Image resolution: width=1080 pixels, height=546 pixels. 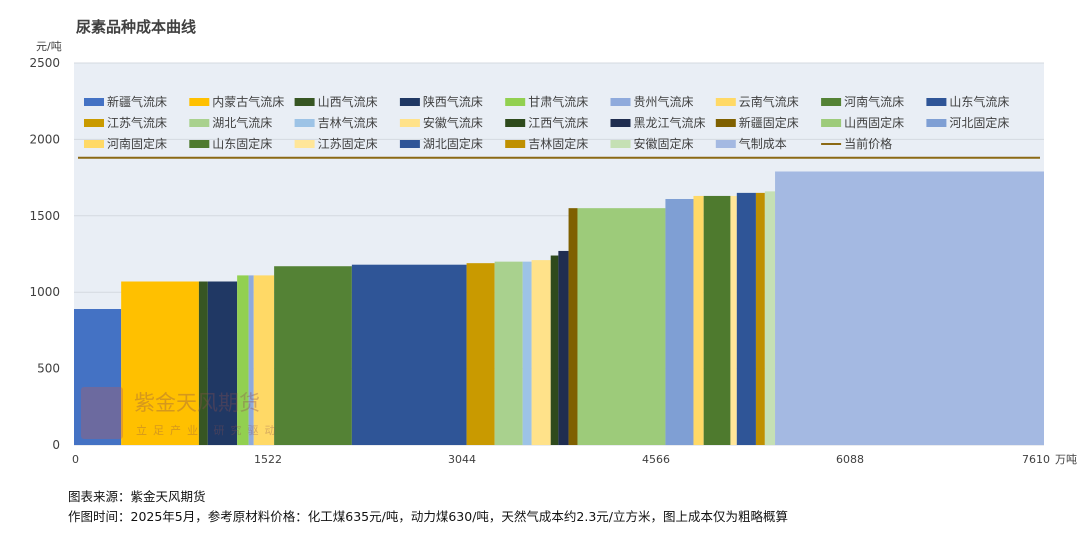 I want to click on legend-label: 黑龙江气流床, so click(x=670, y=122).